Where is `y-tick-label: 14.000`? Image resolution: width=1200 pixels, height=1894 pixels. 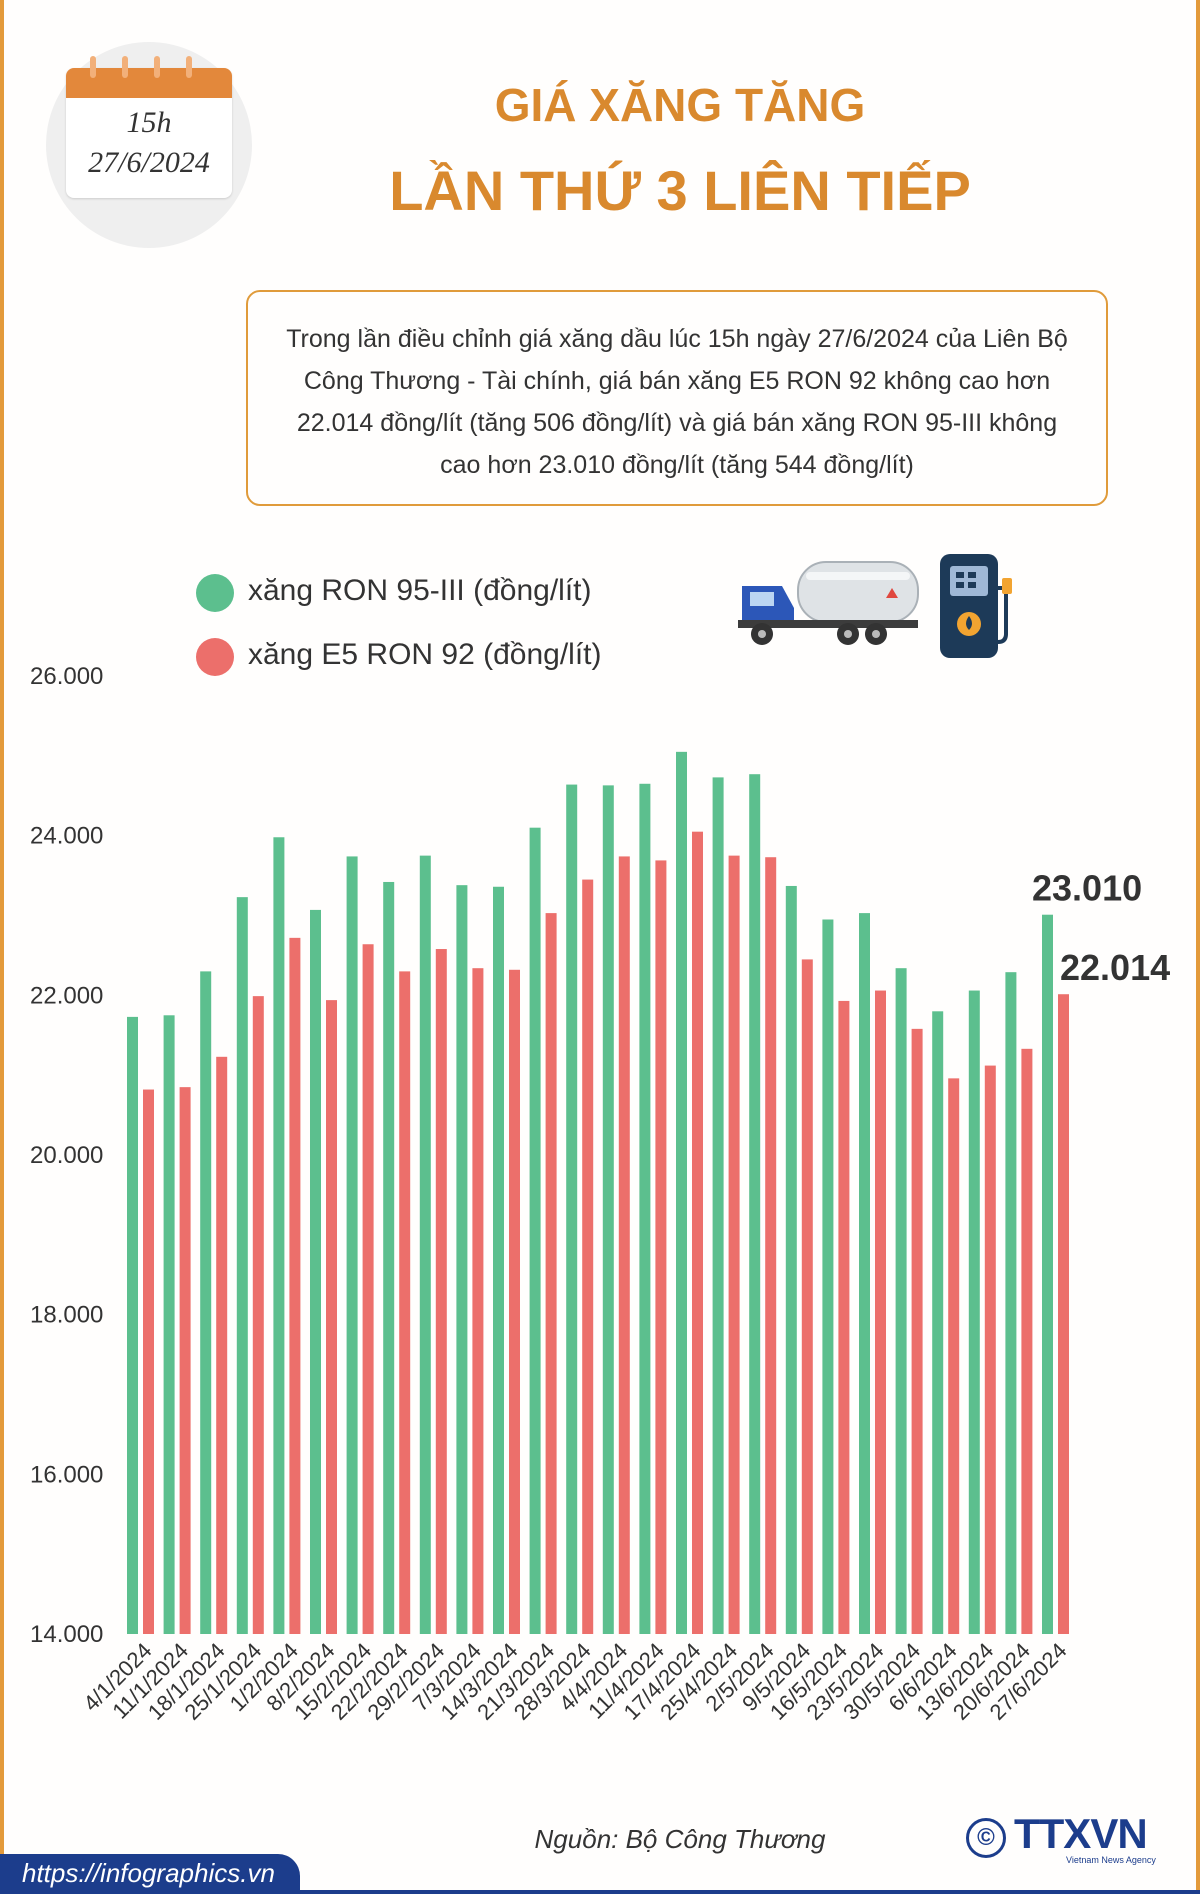 y-tick-label: 14.000 is located at coordinates (66, 1634).